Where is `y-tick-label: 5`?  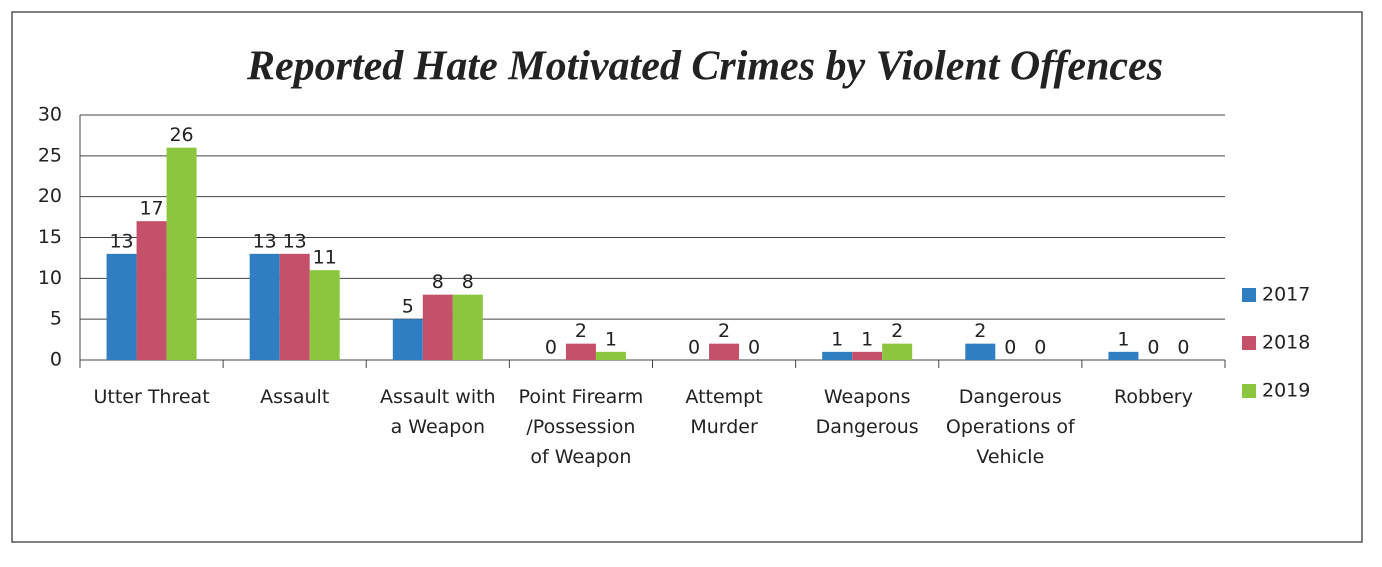 y-tick-label: 5 is located at coordinates (56, 319).